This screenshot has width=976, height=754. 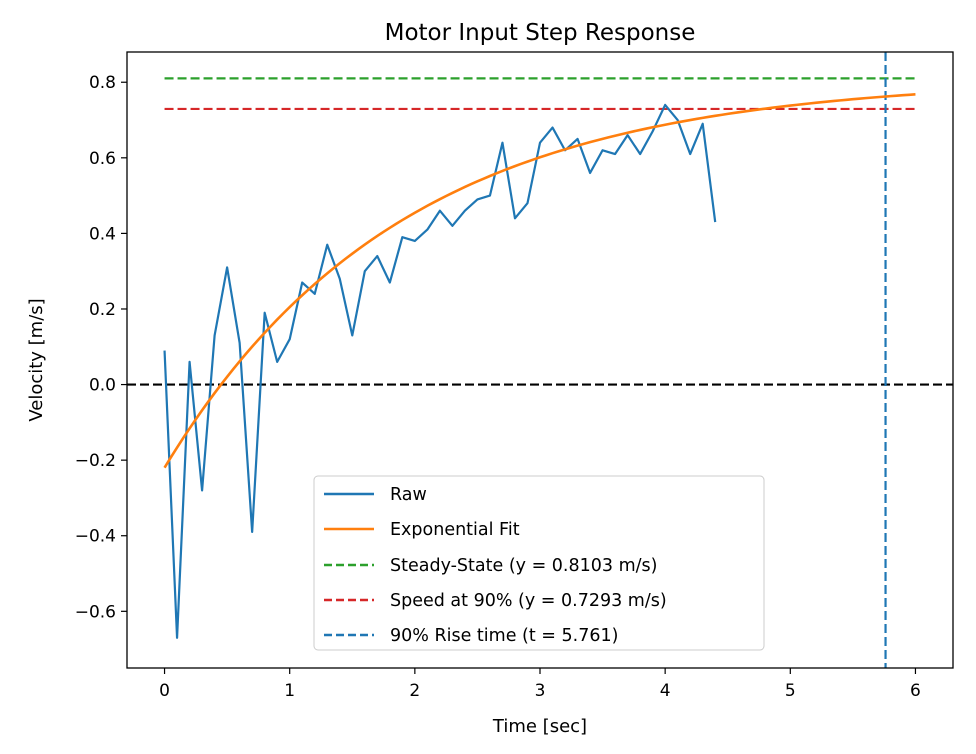 I want to click on legend-box, so click(x=539, y=563).